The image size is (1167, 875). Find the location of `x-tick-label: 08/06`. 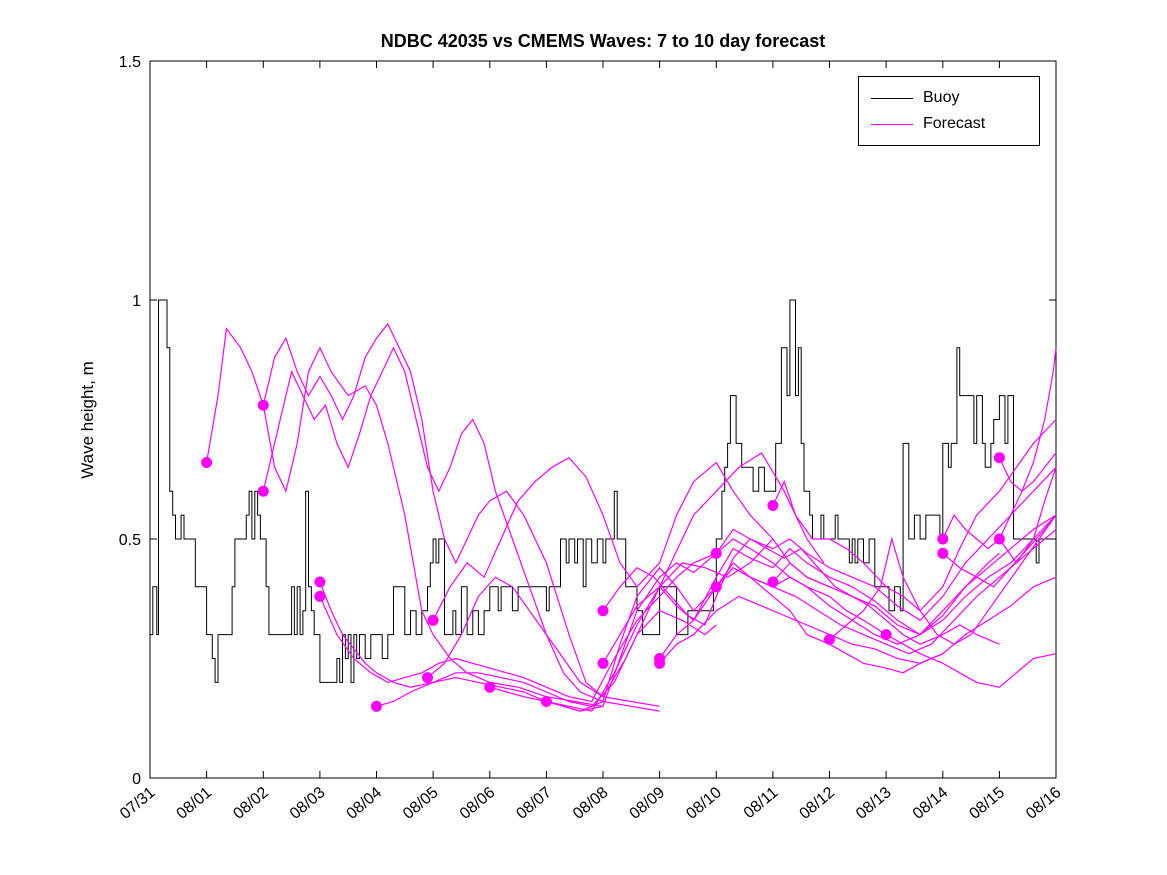

x-tick-label: 08/06 is located at coordinates (478, 803).